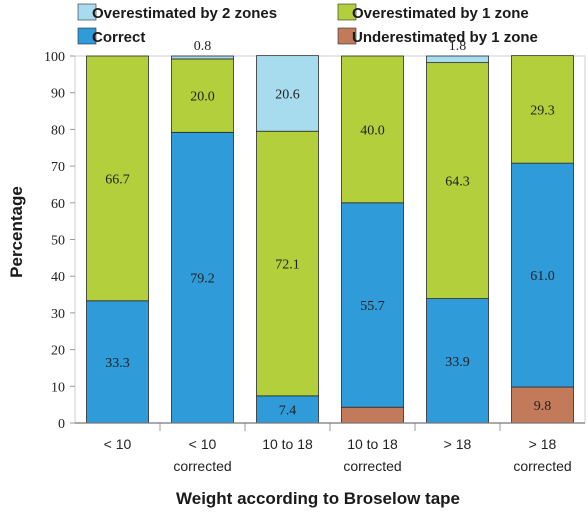 This screenshot has width=588, height=515. I want to click on legend-item: Underestimated by 1 zone, so click(437, 36).